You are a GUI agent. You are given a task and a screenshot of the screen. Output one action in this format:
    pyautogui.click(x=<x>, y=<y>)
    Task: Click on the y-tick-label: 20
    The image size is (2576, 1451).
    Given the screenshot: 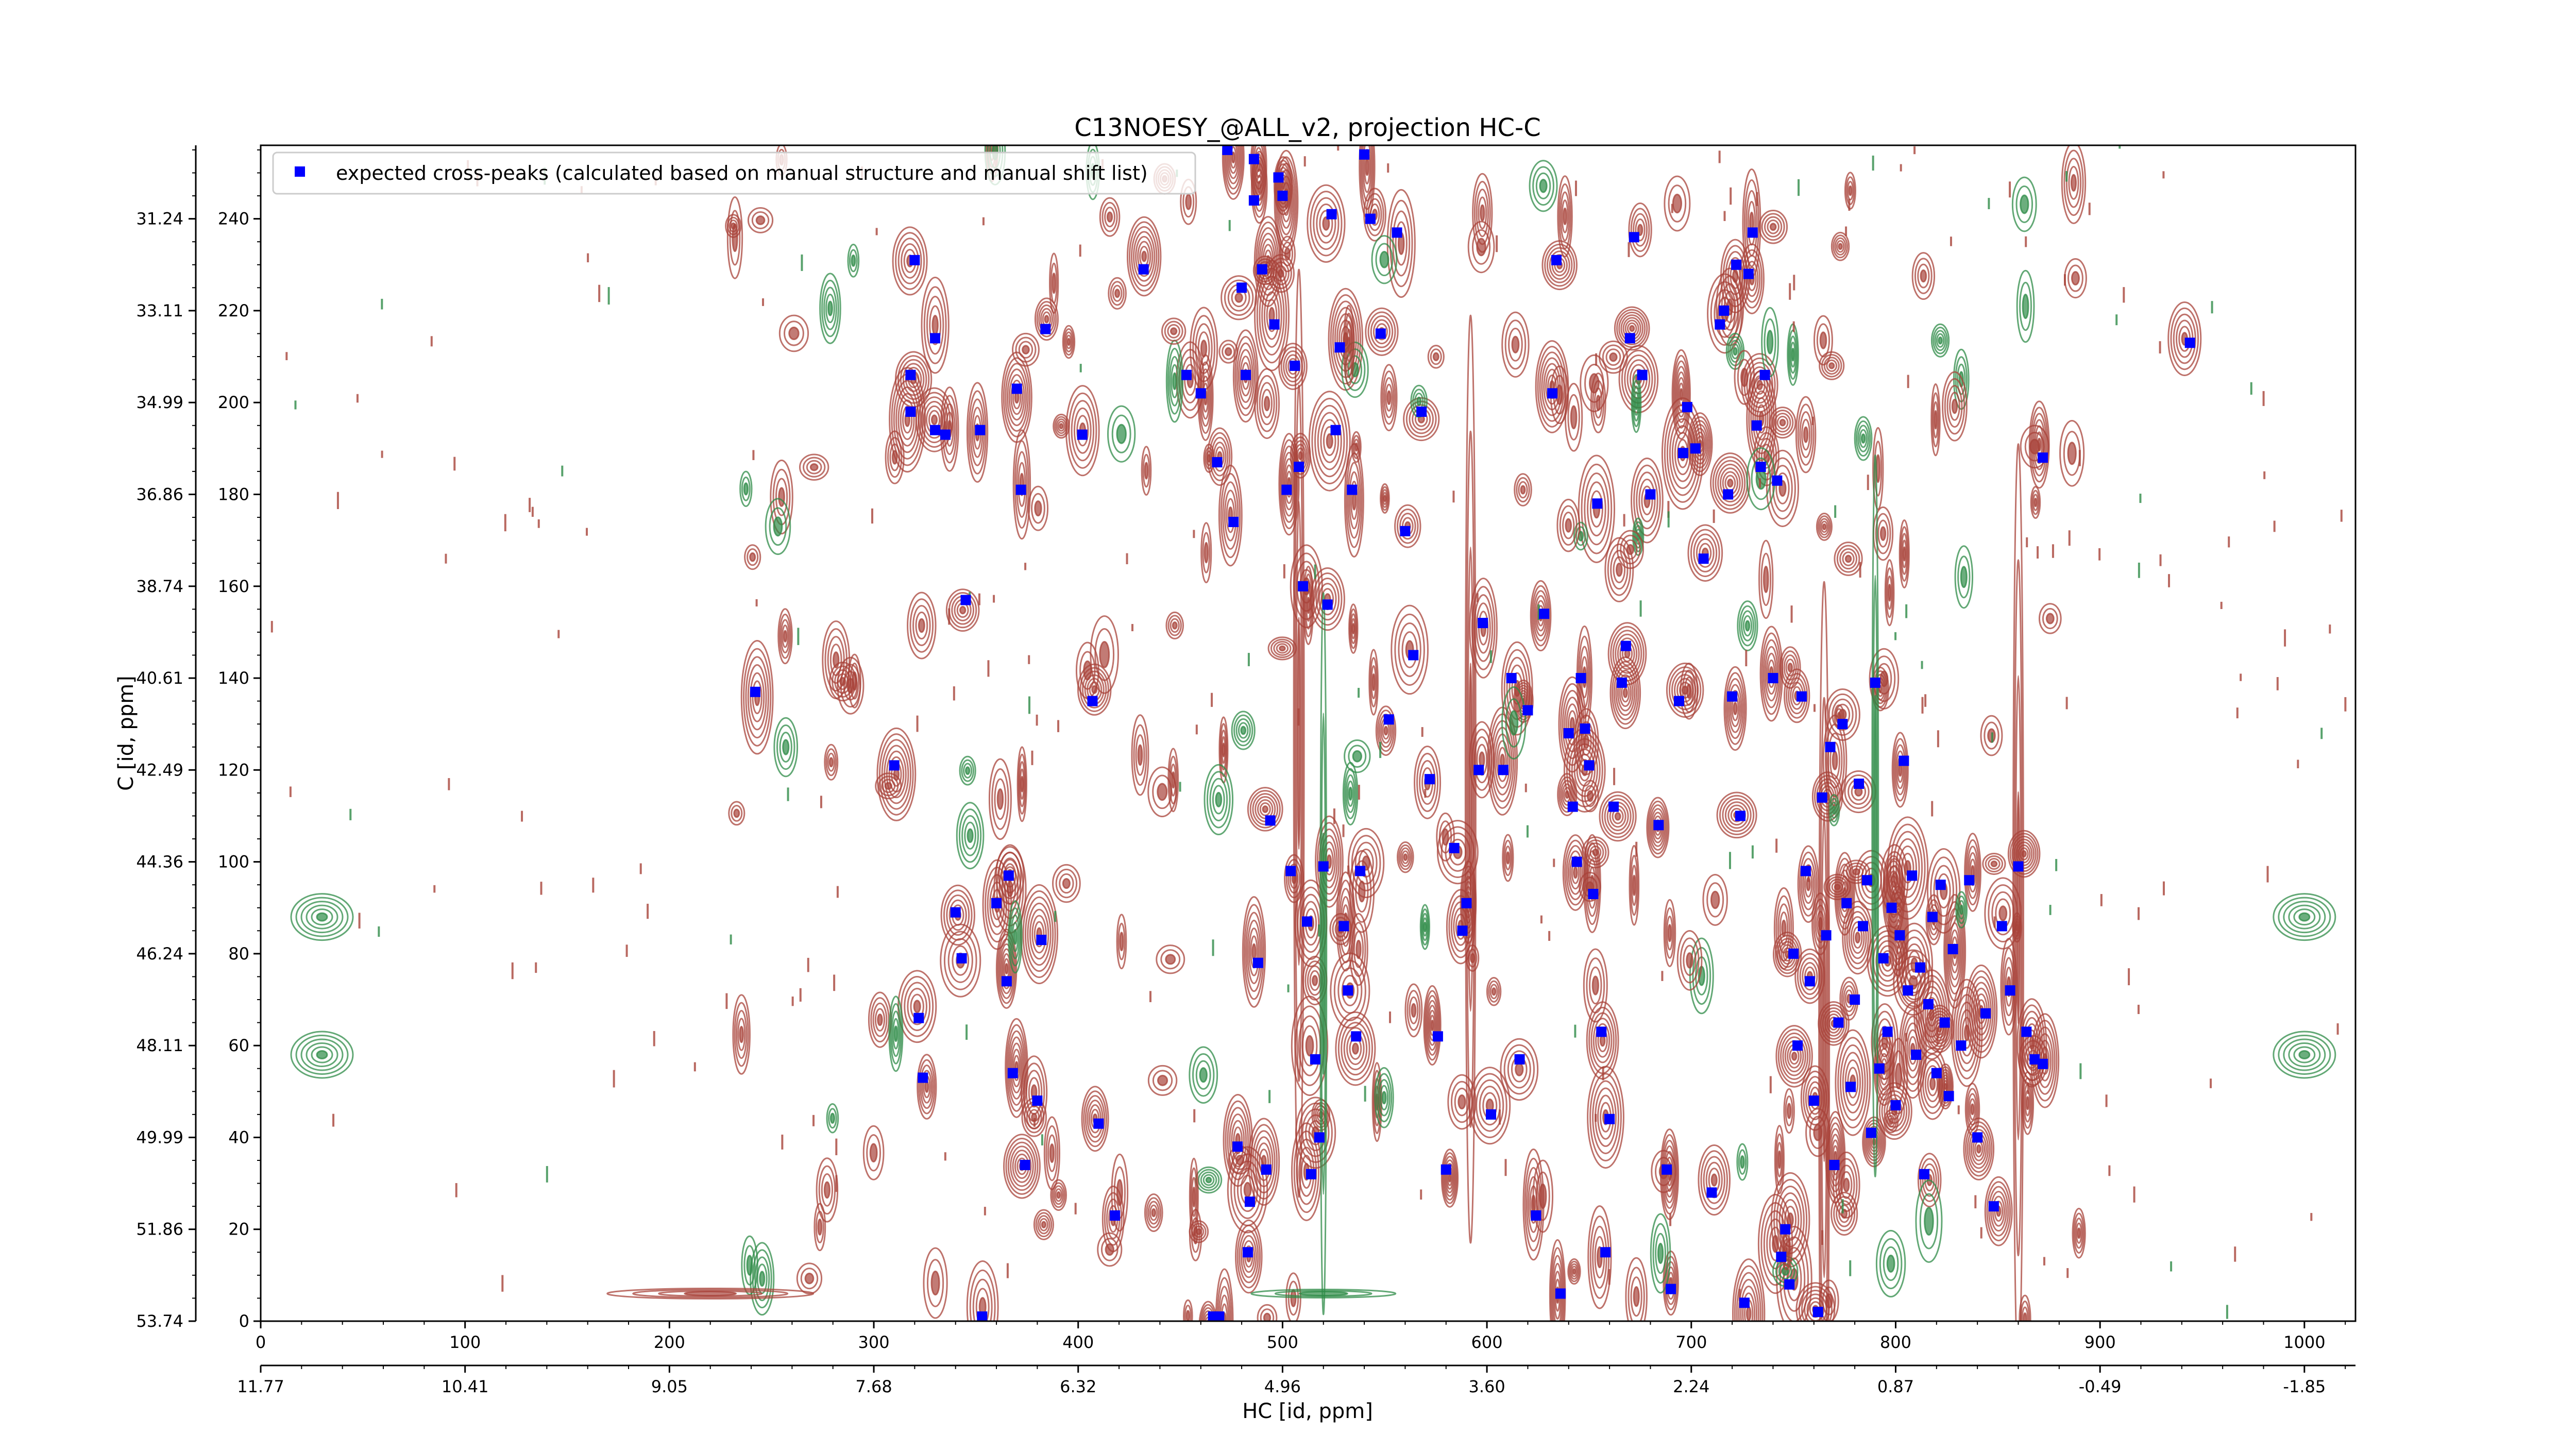 What is the action you would take?
    pyautogui.click(x=238, y=1229)
    